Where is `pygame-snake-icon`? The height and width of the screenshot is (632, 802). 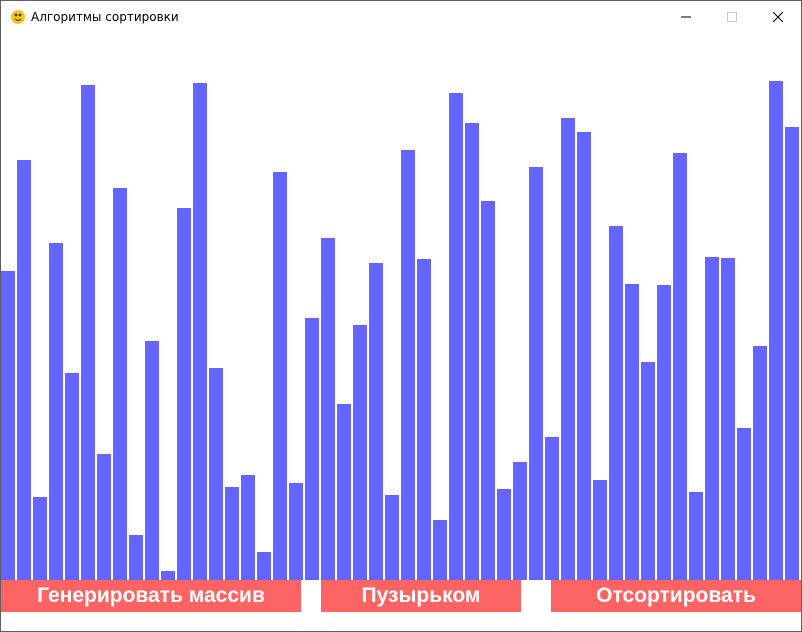
pygame-snake-icon is located at coordinates (18, 17).